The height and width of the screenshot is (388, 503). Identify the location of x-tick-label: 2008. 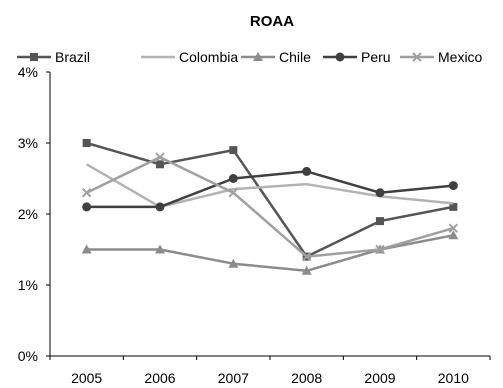
(306, 378).